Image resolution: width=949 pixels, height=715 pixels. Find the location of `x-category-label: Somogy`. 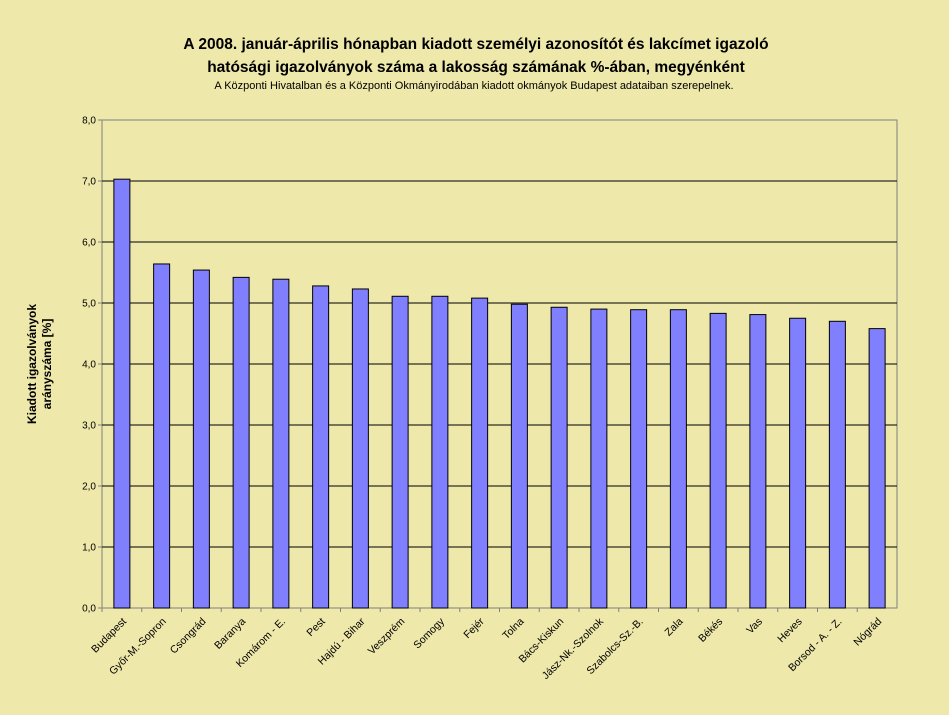

x-category-label: Somogy is located at coordinates (429, 633).